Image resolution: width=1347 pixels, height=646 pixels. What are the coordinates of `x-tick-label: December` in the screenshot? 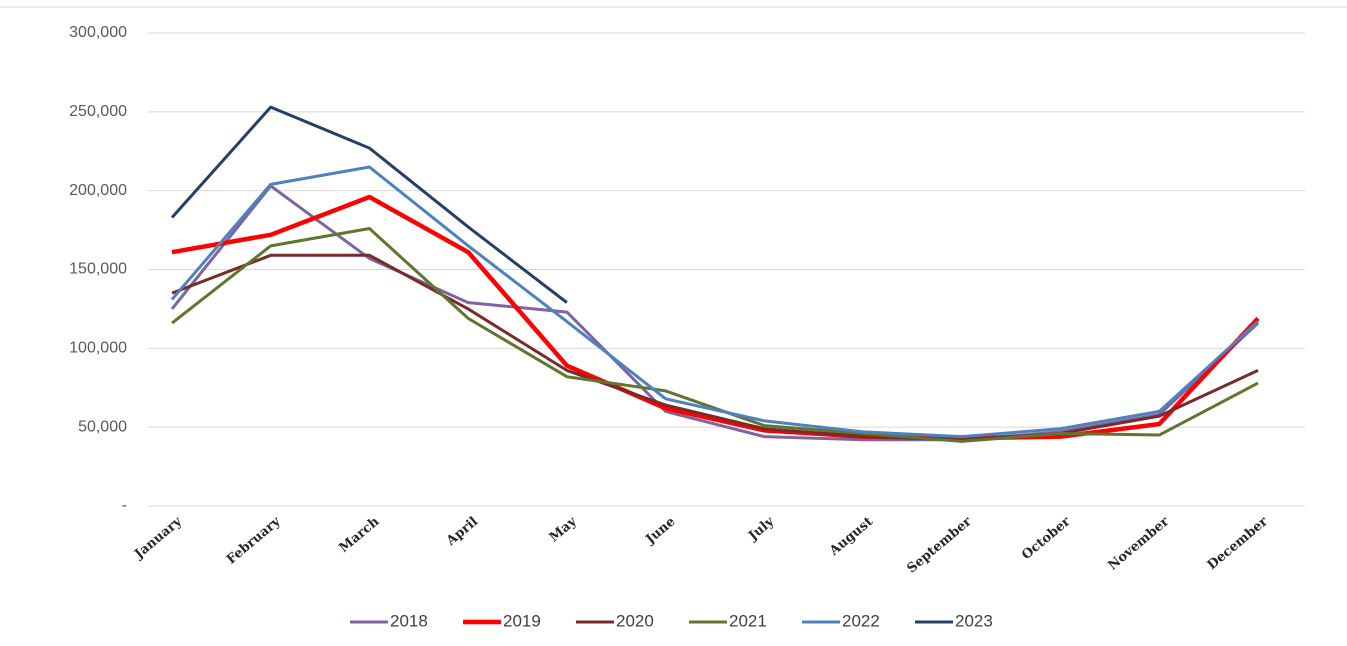 It's located at (1238, 543).